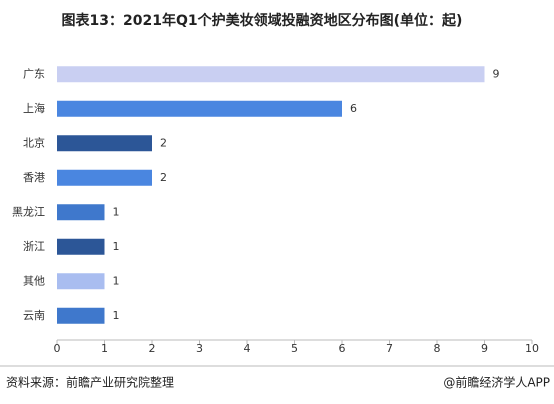 The height and width of the screenshot is (404, 554). What do you see at coordinates (294, 348) in the screenshot?
I see `x-tick-label: 5` at bounding box center [294, 348].